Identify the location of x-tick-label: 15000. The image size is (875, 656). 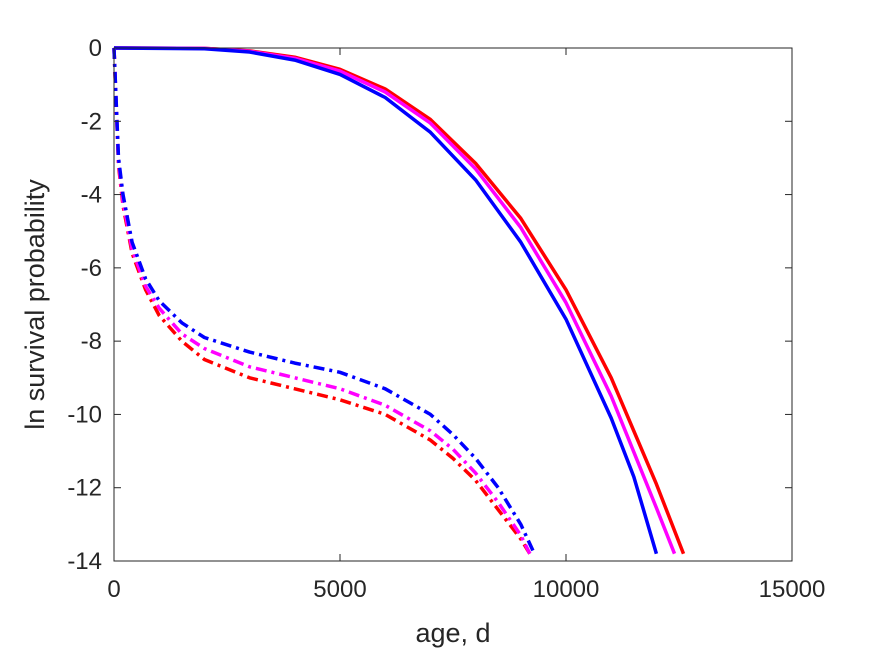
(792, 589).